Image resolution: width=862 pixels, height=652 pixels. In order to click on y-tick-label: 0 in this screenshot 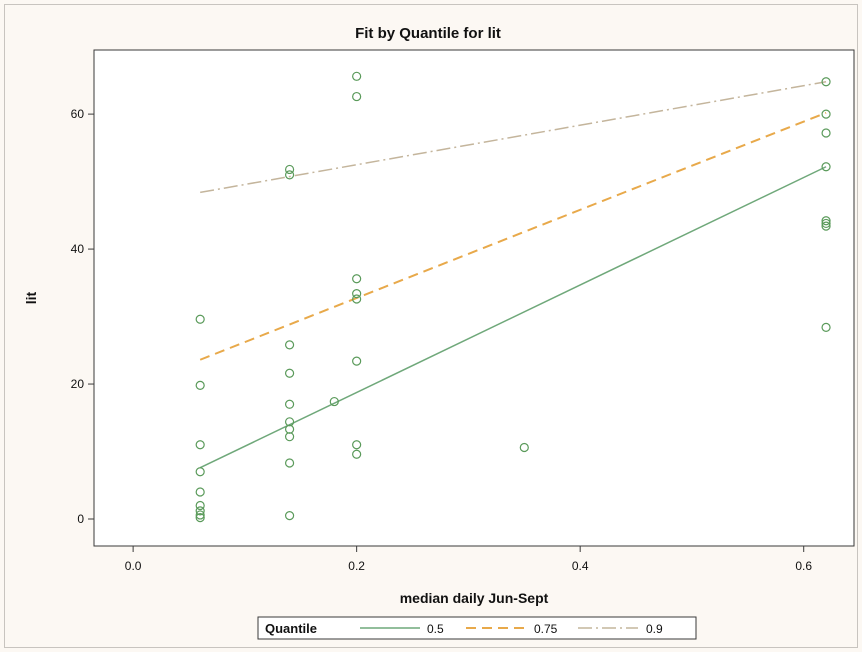, I will do `click(80, 519)`.